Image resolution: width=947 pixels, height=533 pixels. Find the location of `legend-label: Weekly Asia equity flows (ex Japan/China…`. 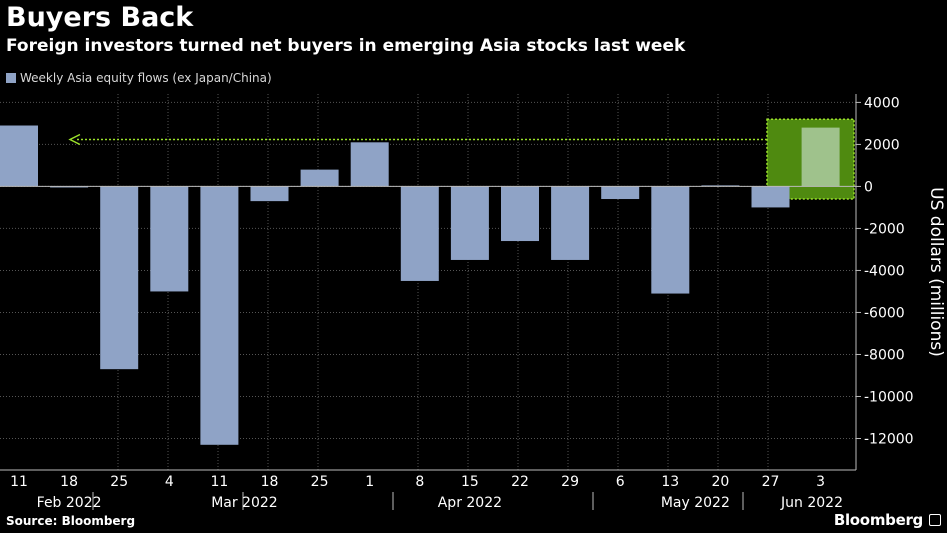

legend-label: Weekly Asia equity flows (ex Japan/China… is located at coordinates (146, 78).